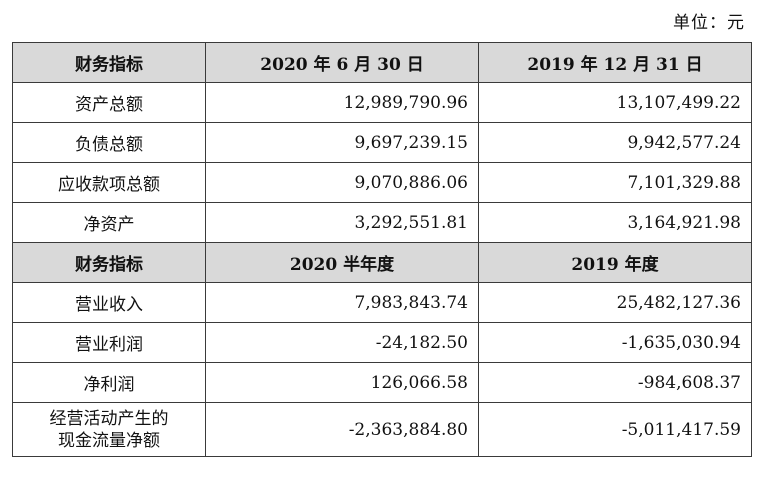 This screenshot has width=761, height=482. I want to click on unit-label: 单位：元, so click(709, 23).